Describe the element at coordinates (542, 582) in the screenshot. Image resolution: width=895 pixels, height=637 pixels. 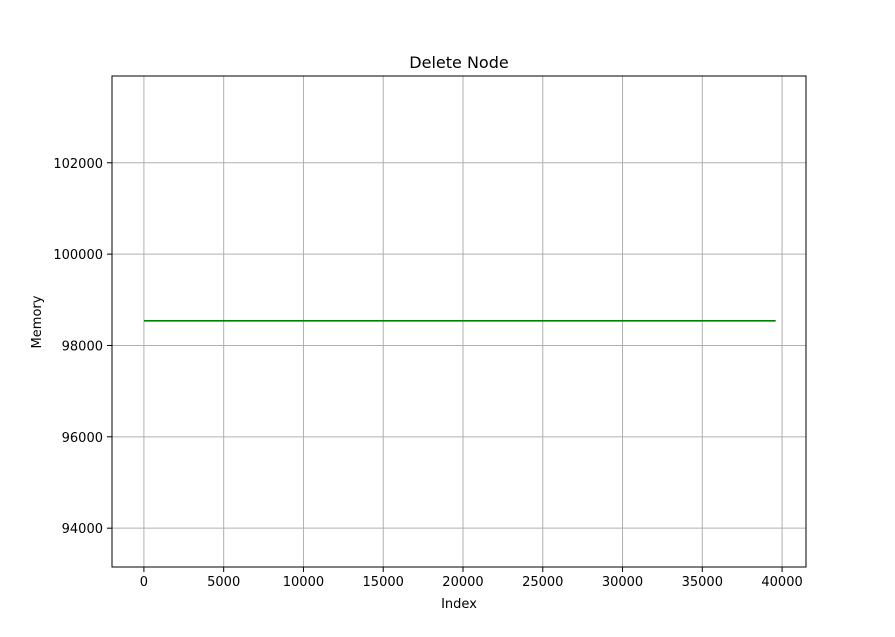
I see `x-tick-label: 25000` at that location.